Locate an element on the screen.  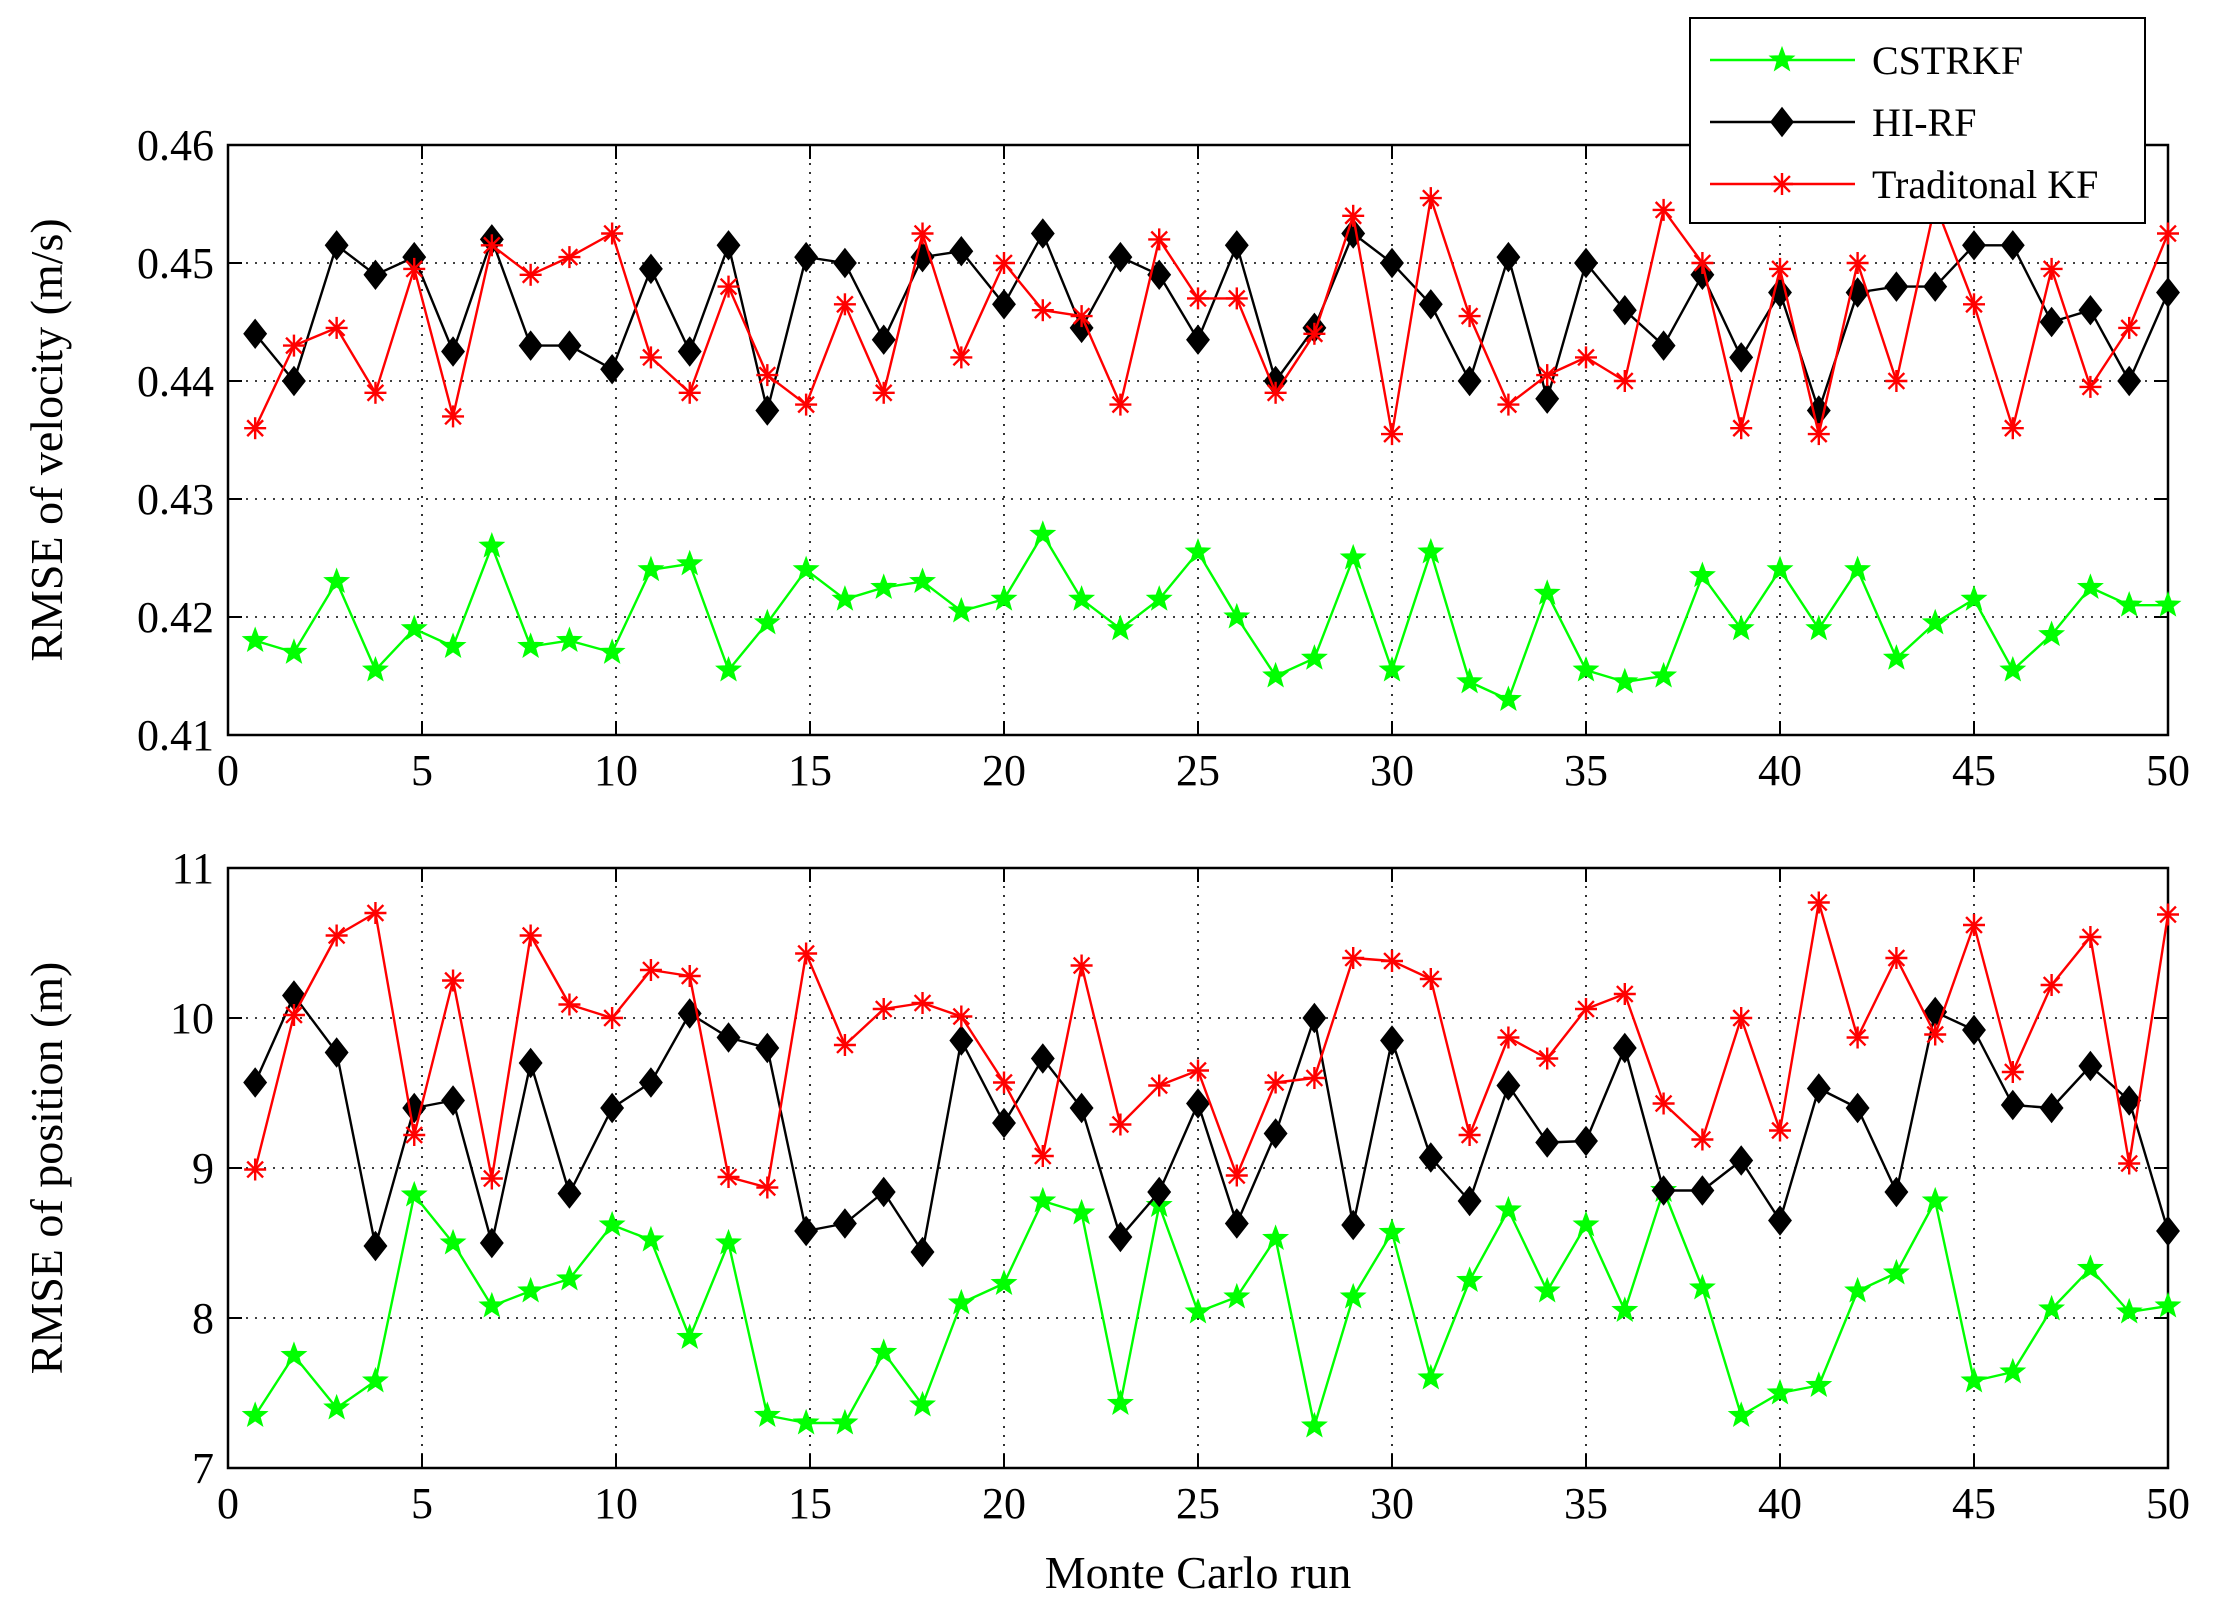
x-tick-label: 35 is located at coordinates (1586, 770).